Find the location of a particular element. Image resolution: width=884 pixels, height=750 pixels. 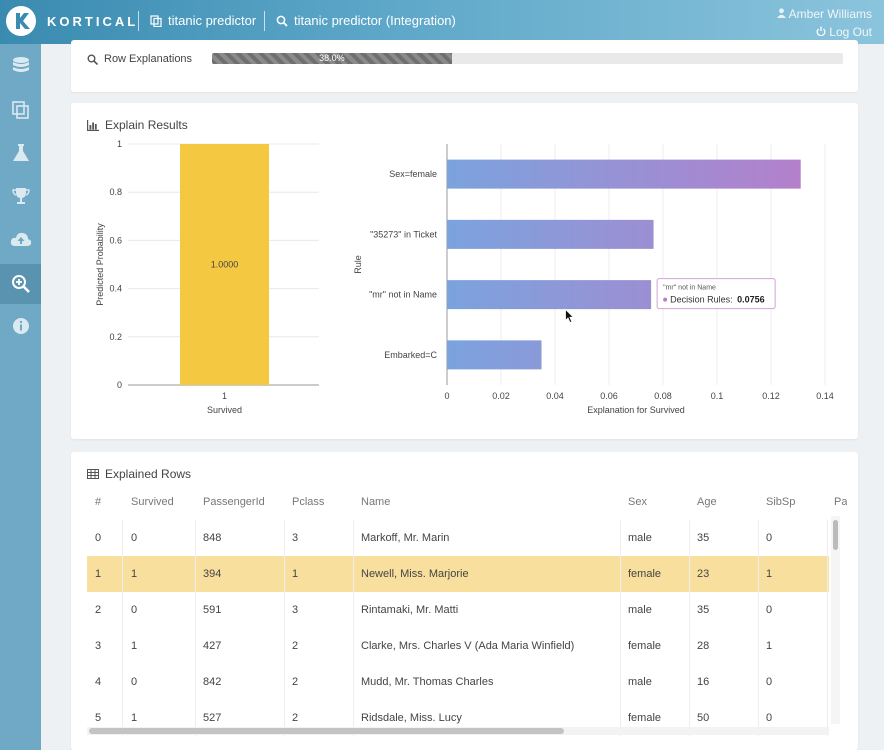

horizontal-scrollbar is located at coordinates (458, 731).